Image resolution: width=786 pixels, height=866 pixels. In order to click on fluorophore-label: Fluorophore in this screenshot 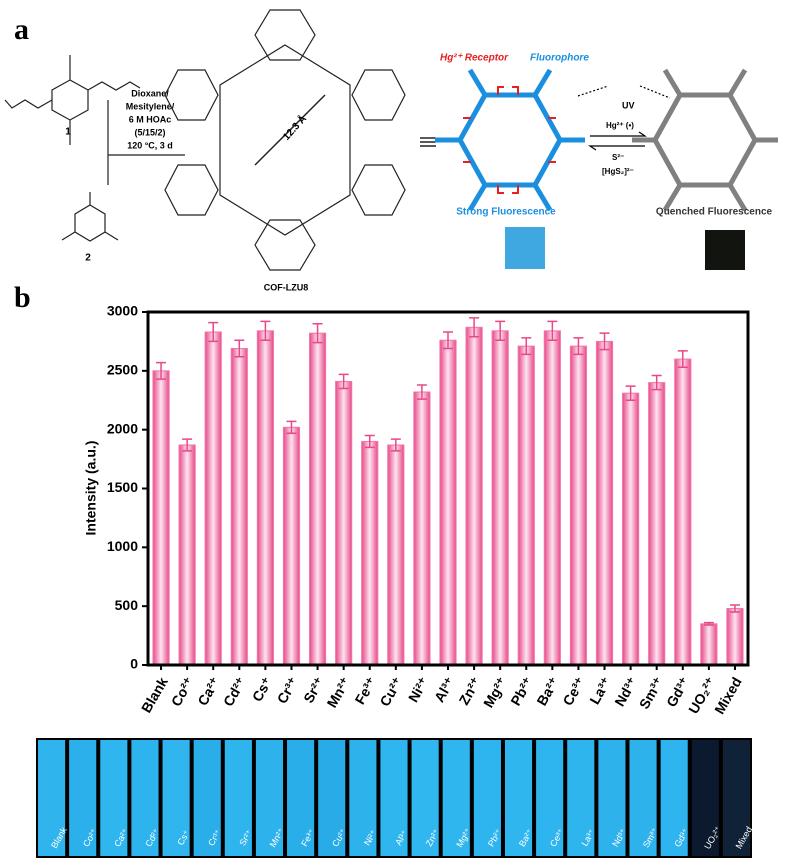, I will do `click(559, 58)`.